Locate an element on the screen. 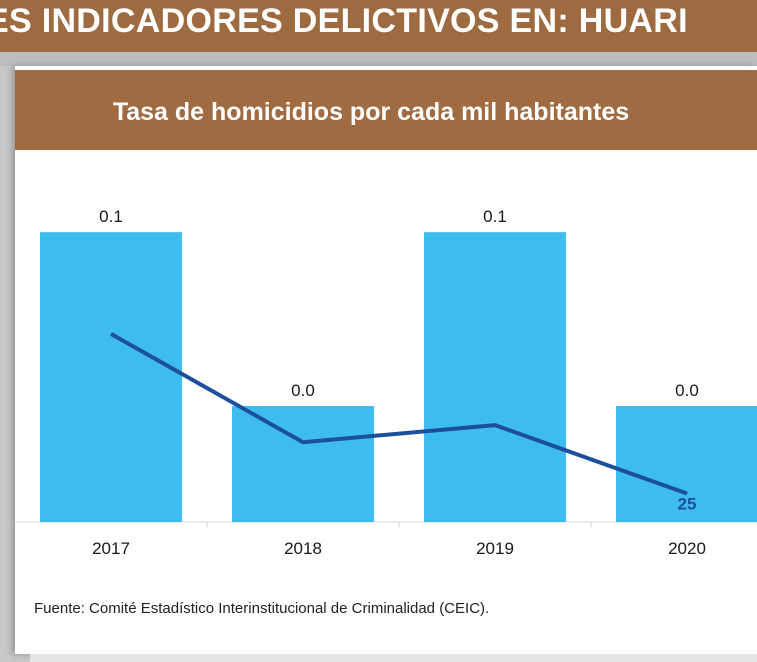  trend-point-label: 25 is located at coordinates (687, 504).